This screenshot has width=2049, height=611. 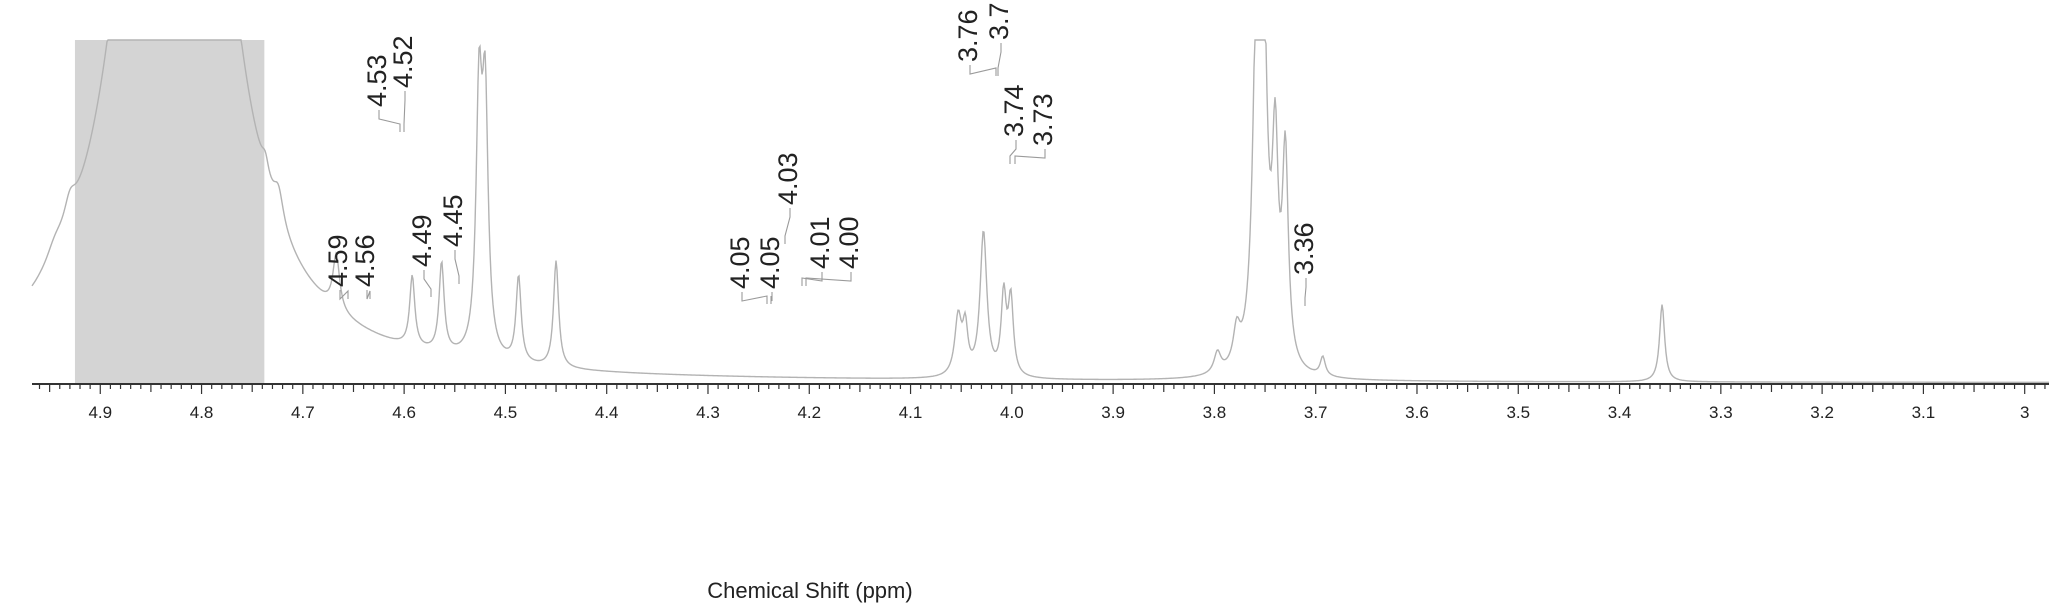 What do you see at coordinates (1822, 412) in the screenshot?
I see `x-tick-label: 3.2` at bounding box center [1822, 412].